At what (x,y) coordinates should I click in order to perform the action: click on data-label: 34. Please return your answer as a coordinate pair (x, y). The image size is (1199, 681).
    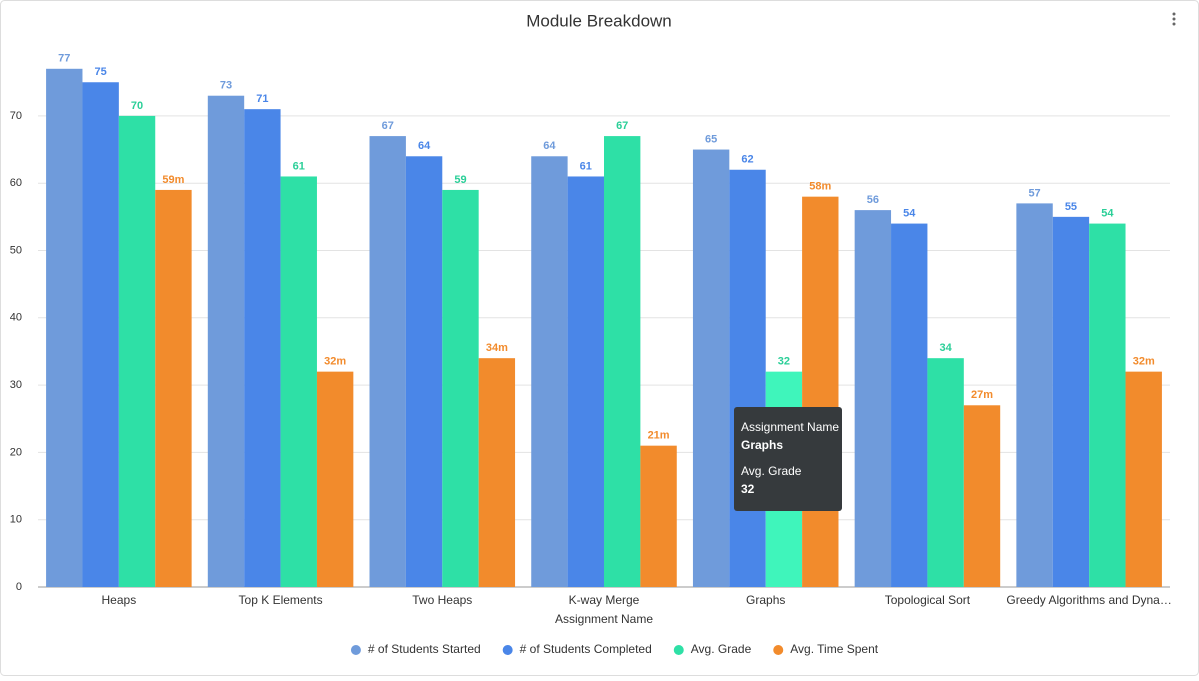
    Looking at the image, I should click on (945, 348).